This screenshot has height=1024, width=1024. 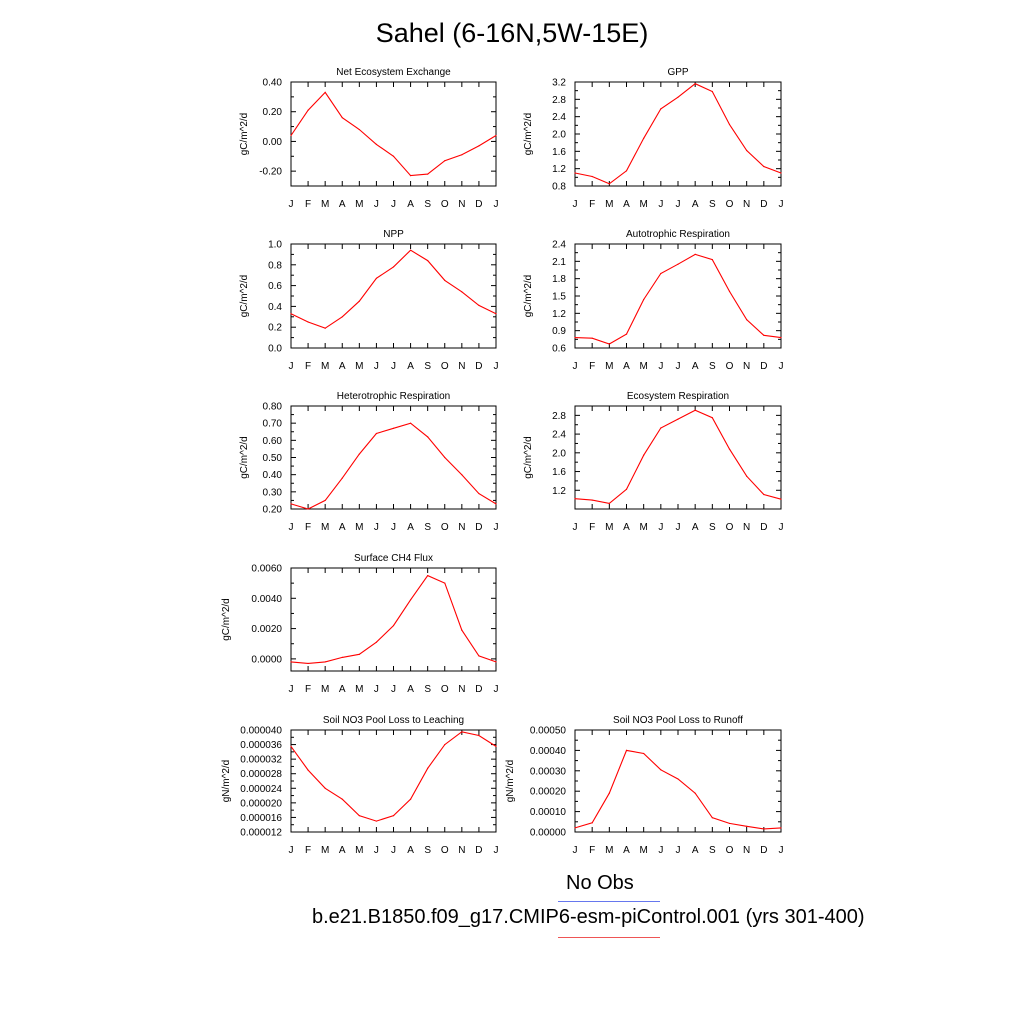 I want to click on y-tick-label: 0.0020, so click(x=266, y=629).